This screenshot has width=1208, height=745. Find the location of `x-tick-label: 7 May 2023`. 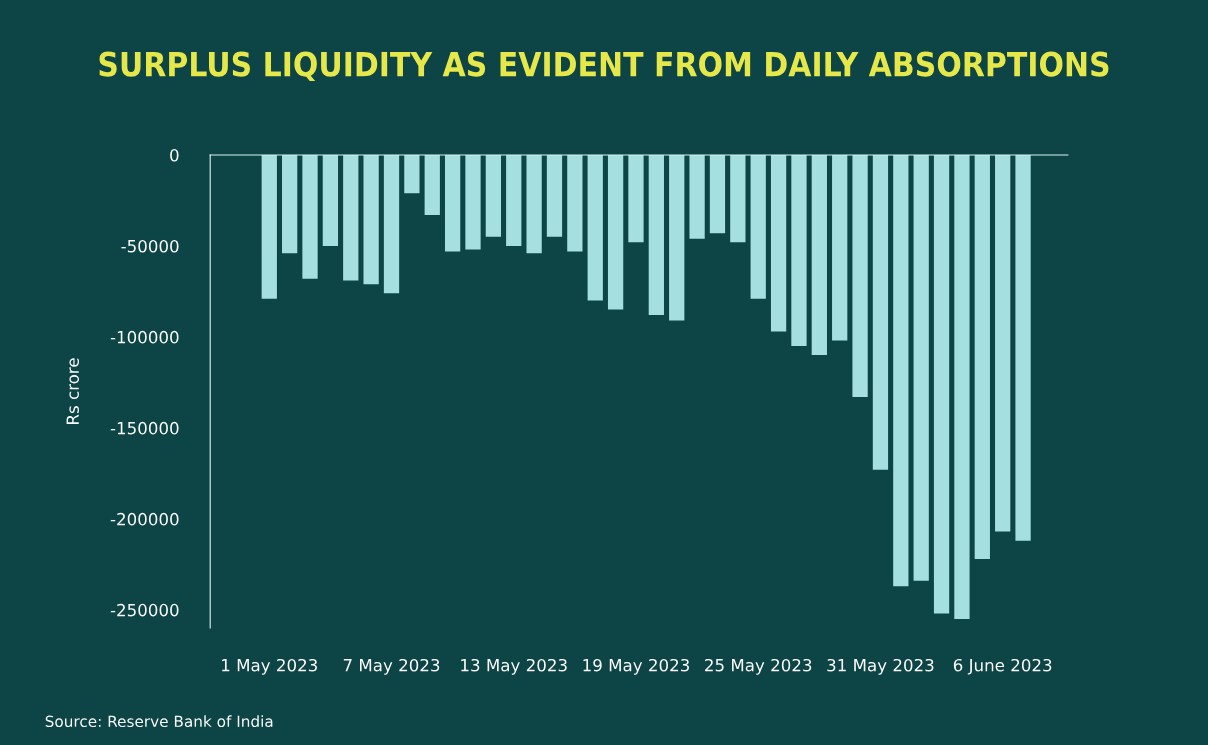

x-tick-label: 7 May 2023 is located at coordinates (391, 666).